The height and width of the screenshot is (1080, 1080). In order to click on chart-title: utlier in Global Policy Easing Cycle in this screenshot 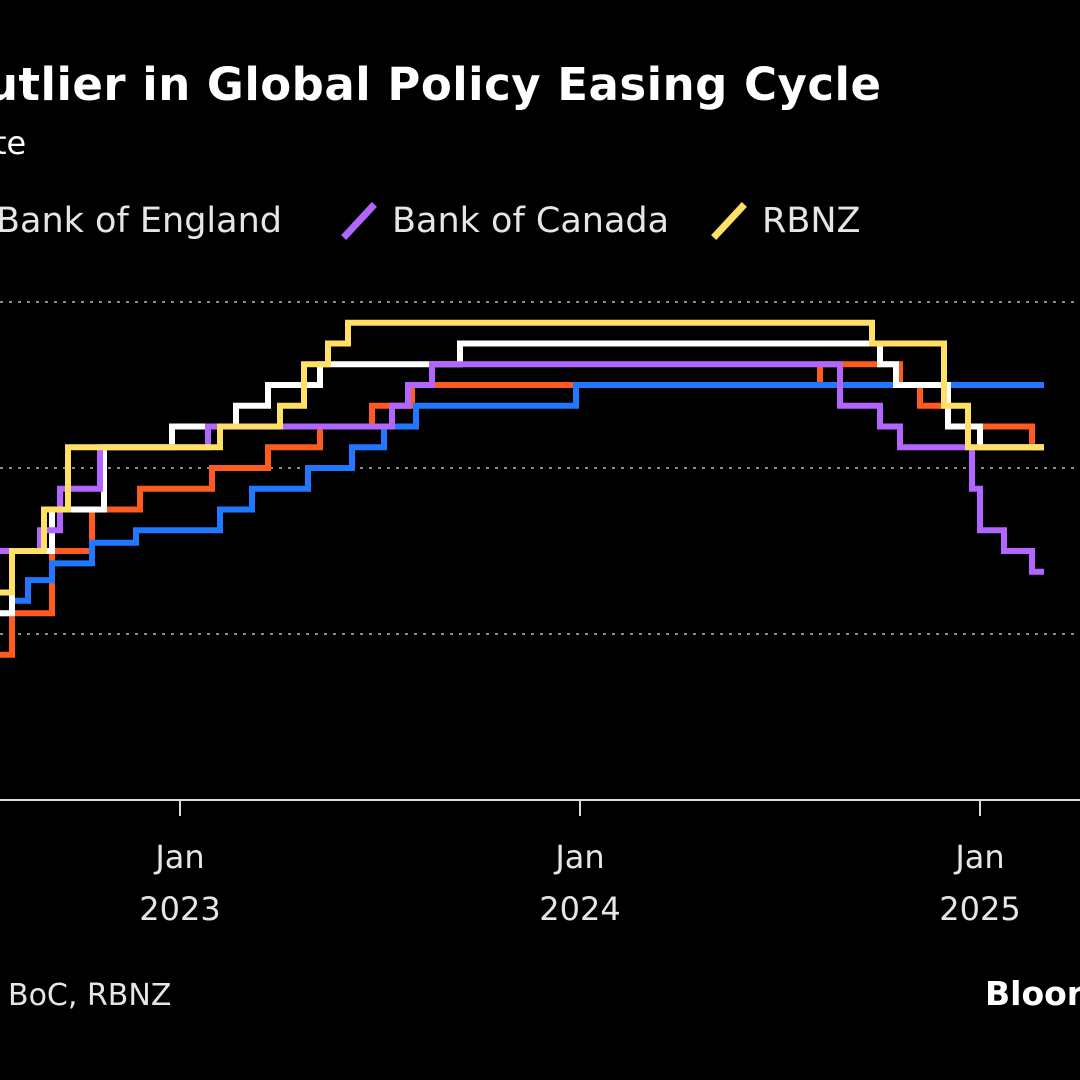, I will do `click(441, 84)`.